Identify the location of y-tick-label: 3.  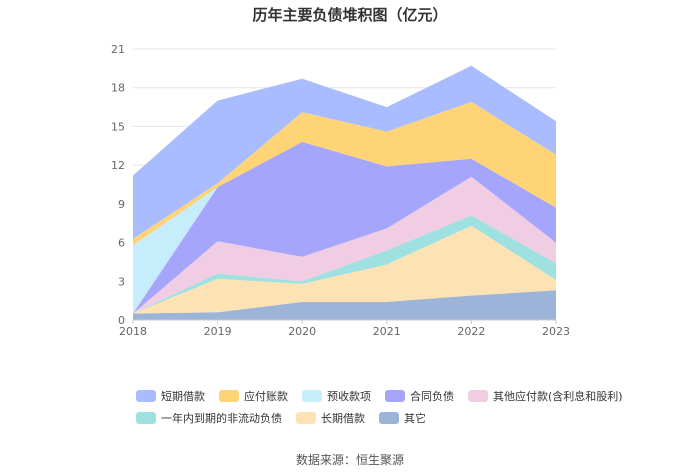
(121, 281).